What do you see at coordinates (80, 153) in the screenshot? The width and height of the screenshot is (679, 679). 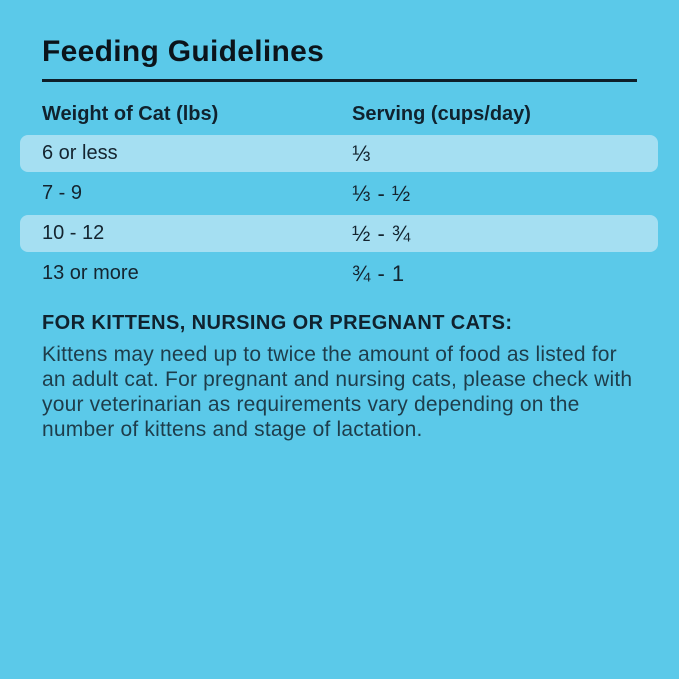 I see `weight-cell: 6 or less` at bounding box center [80, 153].